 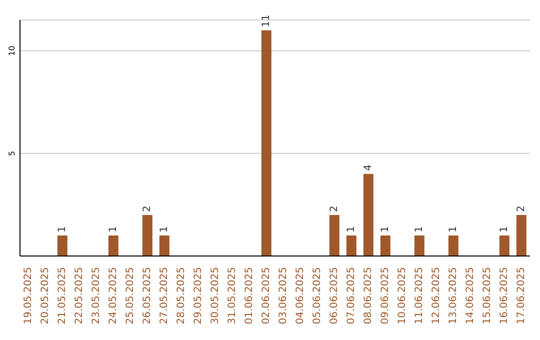 What do you see at coordinates (12, 51) in the screenshot?
I see `y-tick-label: 10` at bounding box center [12, 51].